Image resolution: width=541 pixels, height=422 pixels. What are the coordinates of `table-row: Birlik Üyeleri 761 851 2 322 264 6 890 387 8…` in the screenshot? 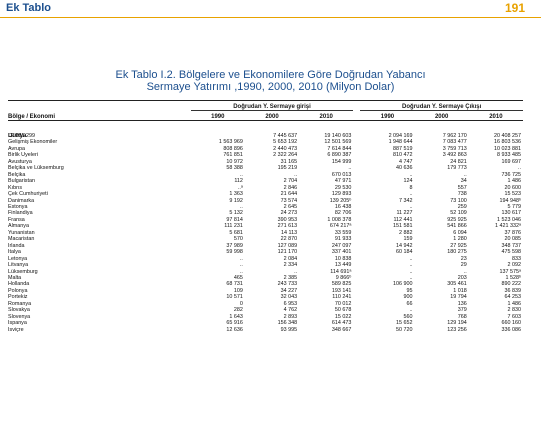 It's located at (265, 155).